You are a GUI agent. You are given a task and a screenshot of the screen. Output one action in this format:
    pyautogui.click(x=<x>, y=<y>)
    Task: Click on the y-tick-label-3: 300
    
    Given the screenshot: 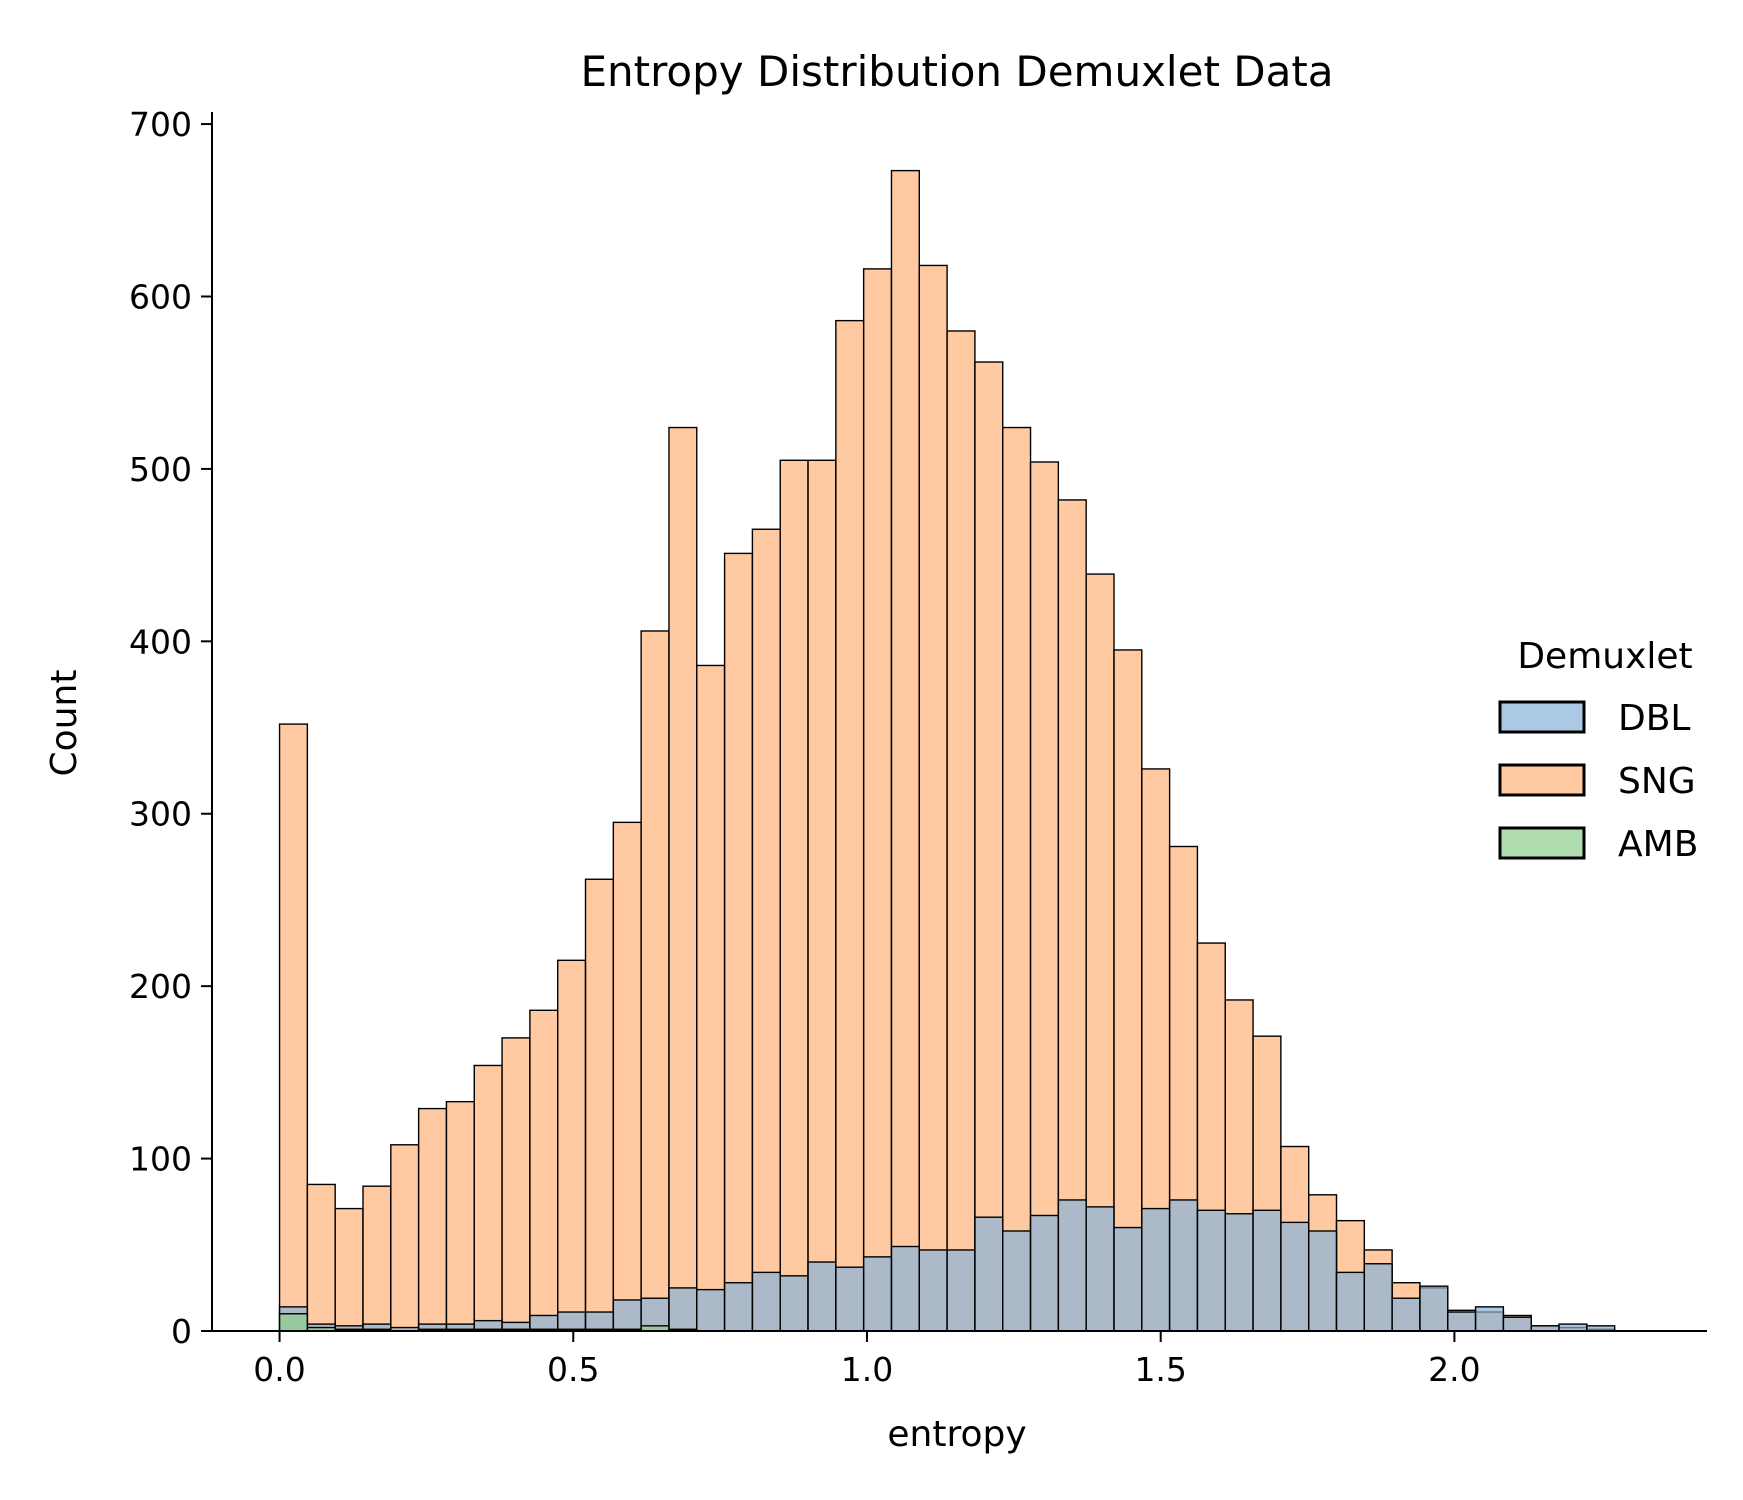 What is the action you would take?
    pyautogui.click(x=160, y=814)
    